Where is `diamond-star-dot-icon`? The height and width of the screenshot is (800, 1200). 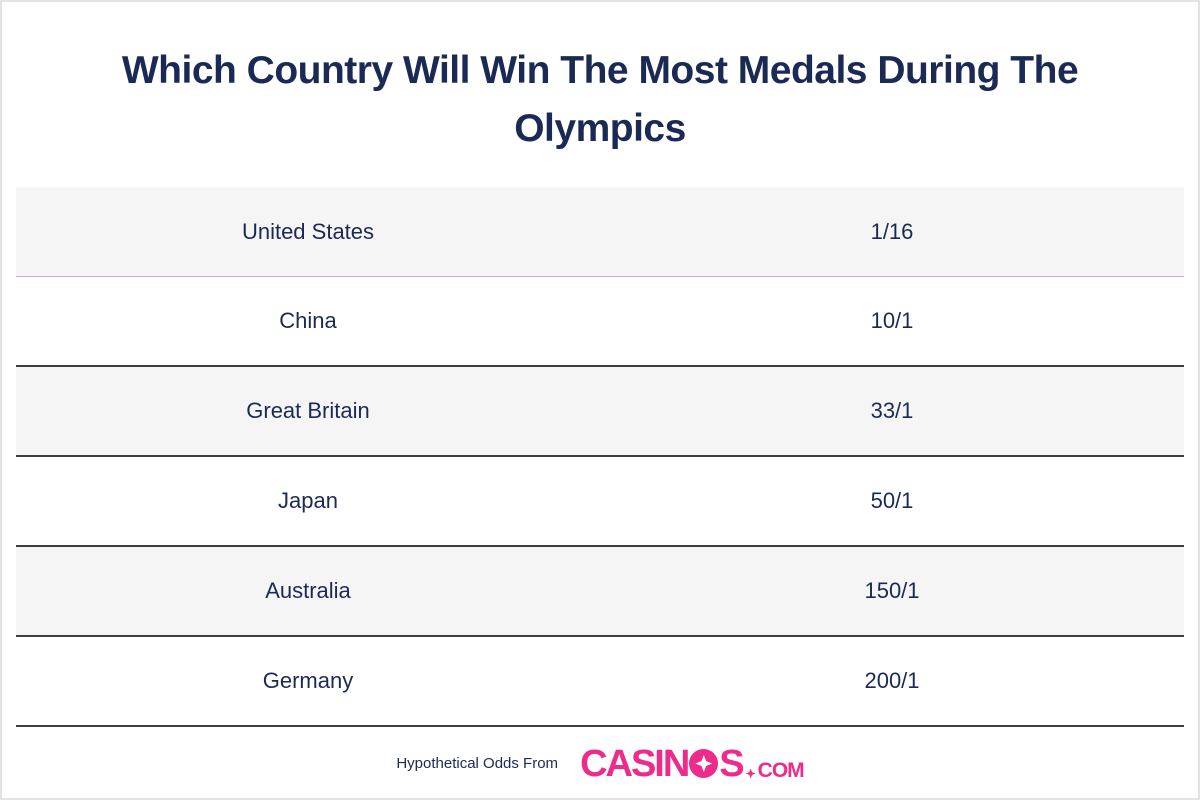 diamond-star-dot-icon is located at coordinates (750, 773).